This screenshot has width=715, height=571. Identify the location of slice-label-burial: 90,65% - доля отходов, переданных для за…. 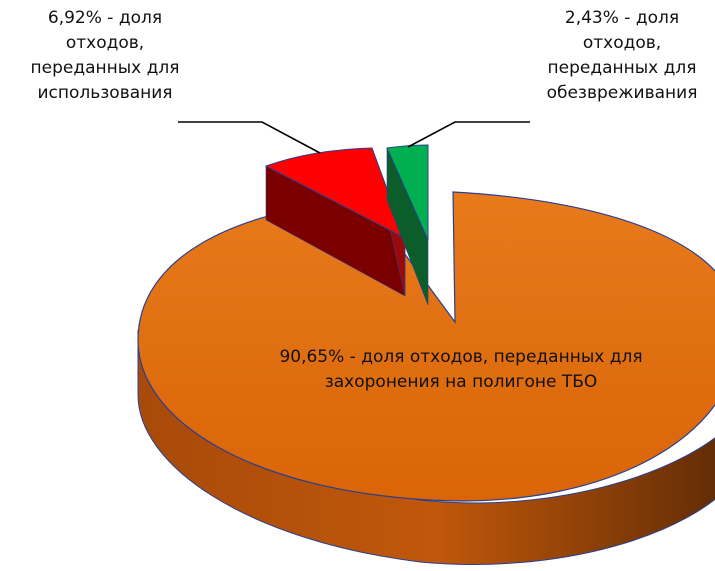
(461, 370).